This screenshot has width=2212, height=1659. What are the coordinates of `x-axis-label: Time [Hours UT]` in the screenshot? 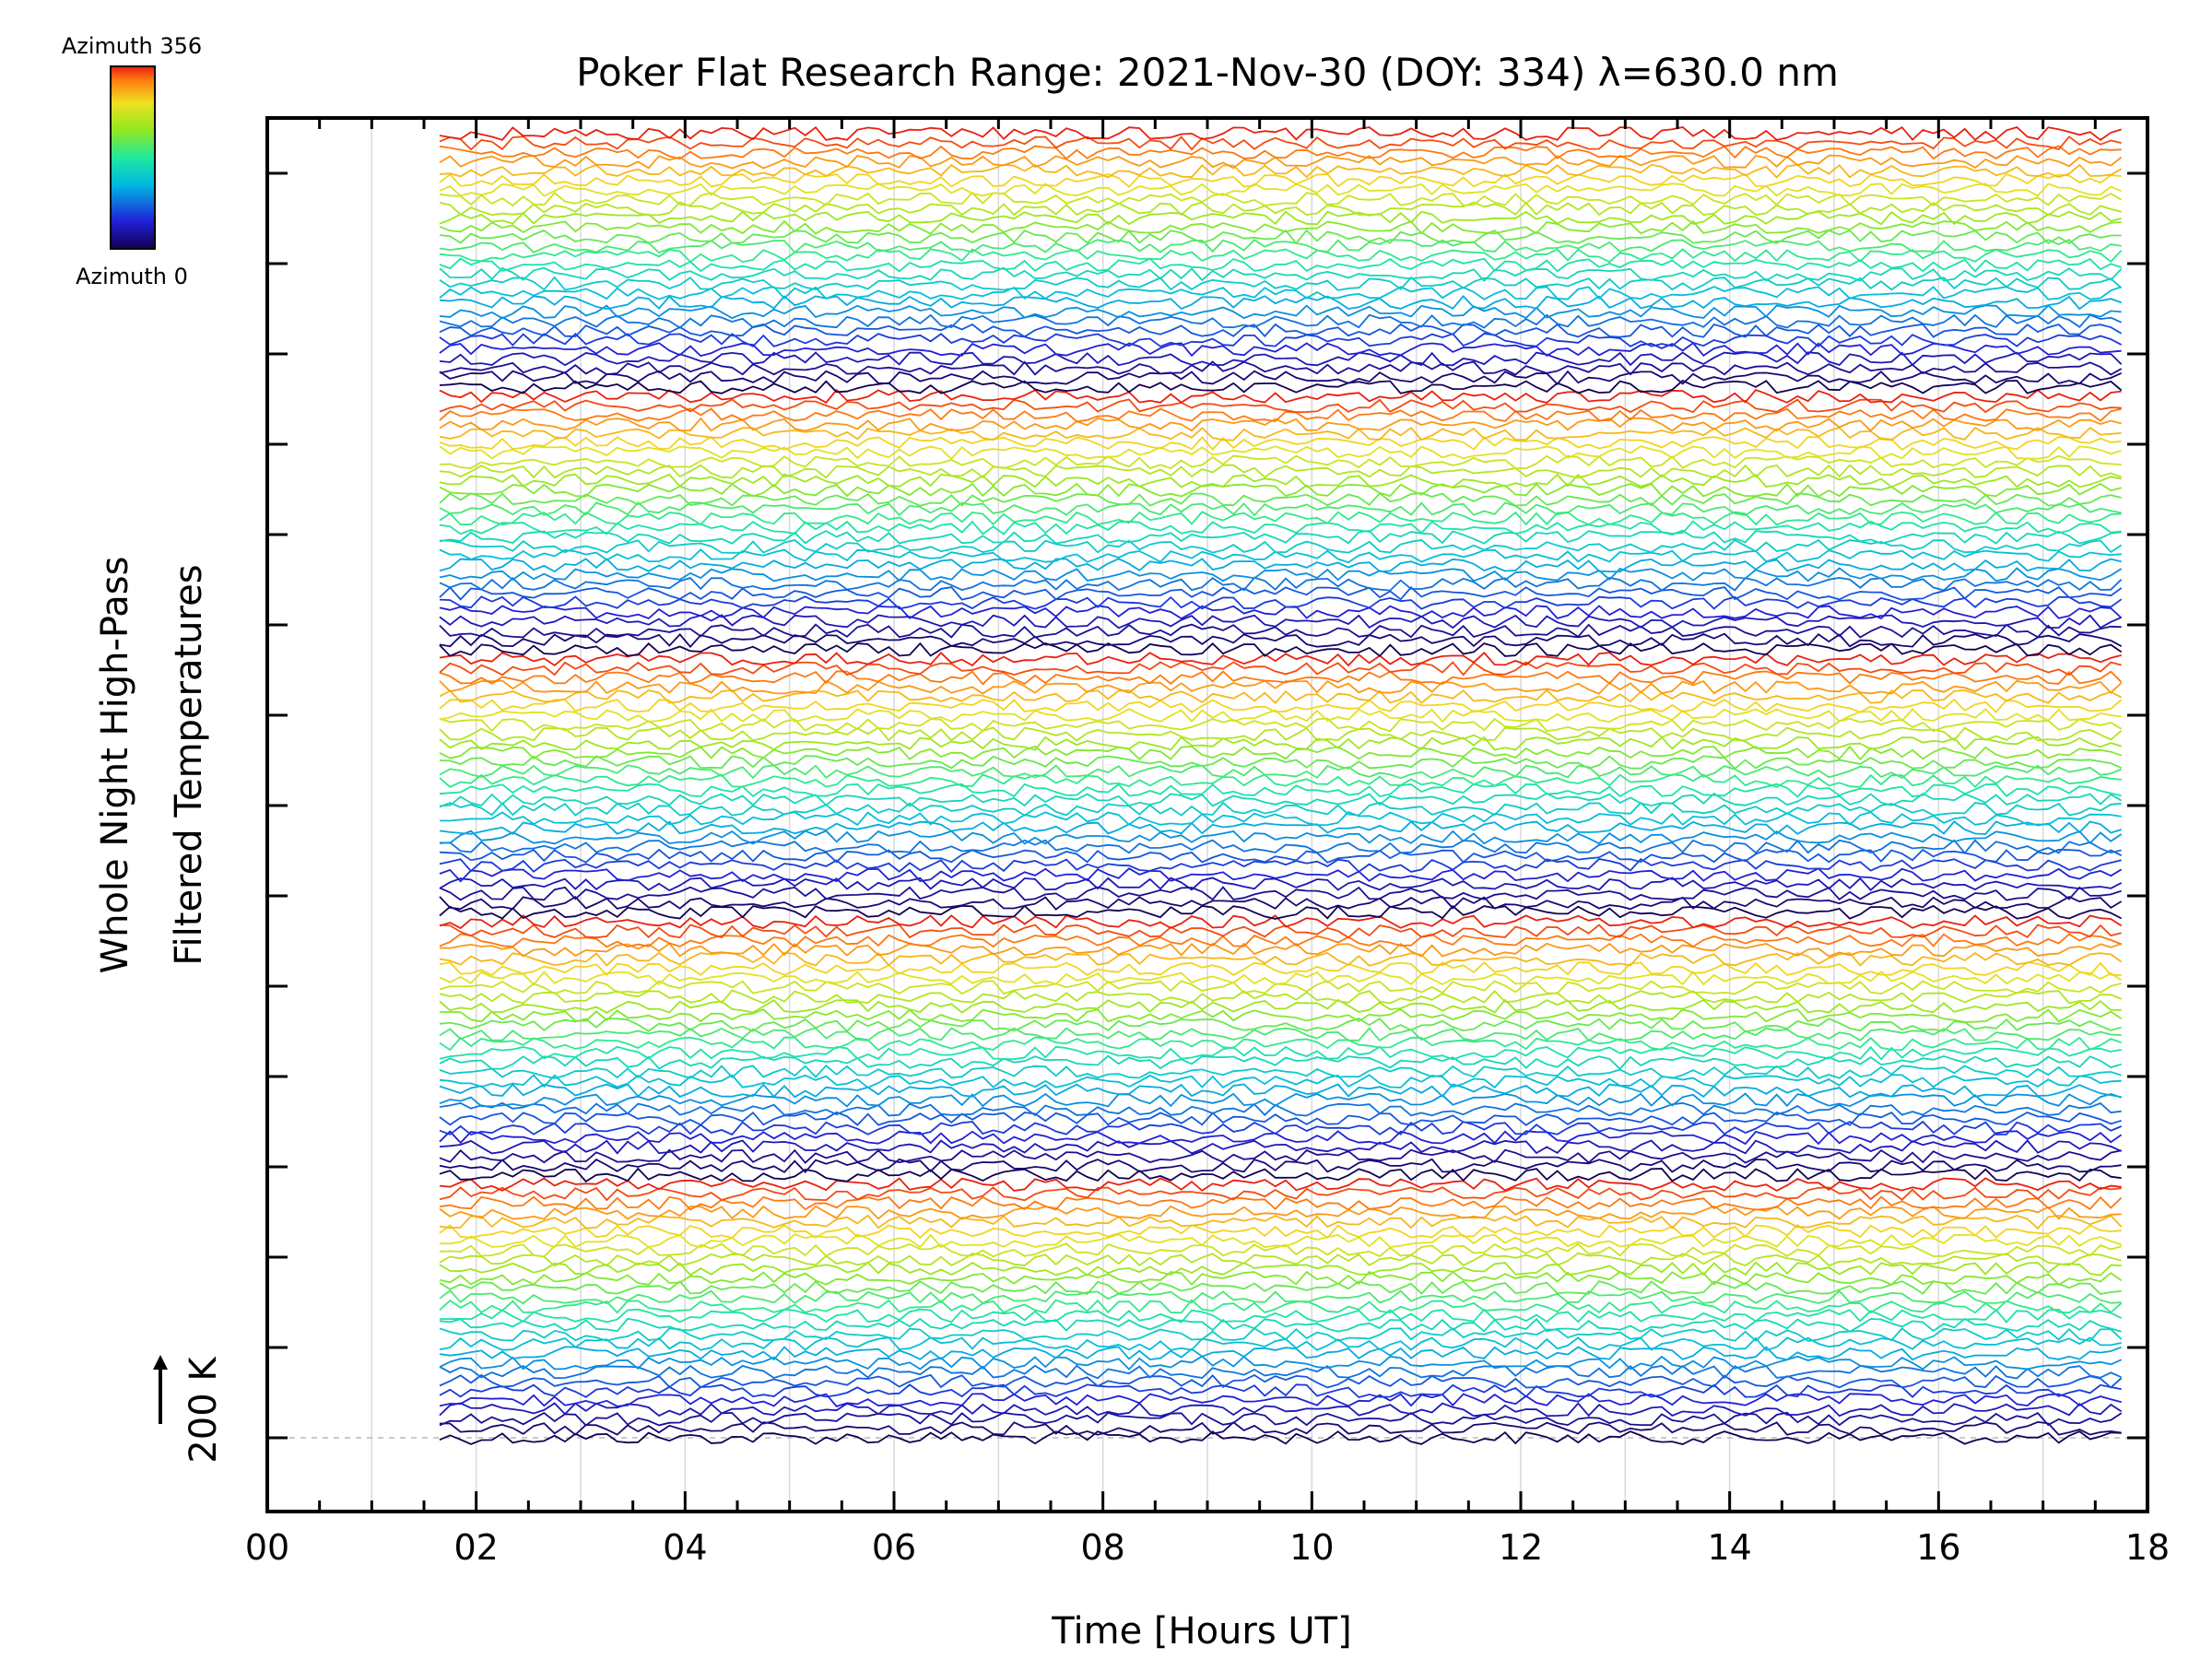 It's located at (1201, 1631).